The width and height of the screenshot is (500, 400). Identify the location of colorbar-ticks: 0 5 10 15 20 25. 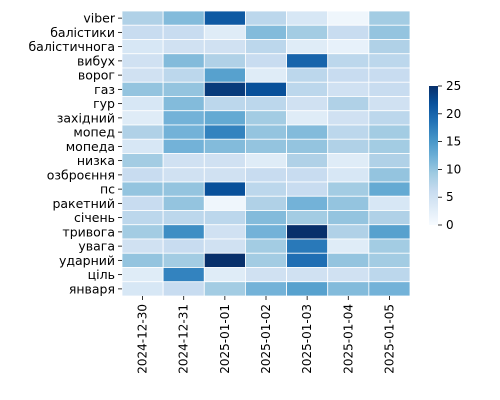
(449, 155).